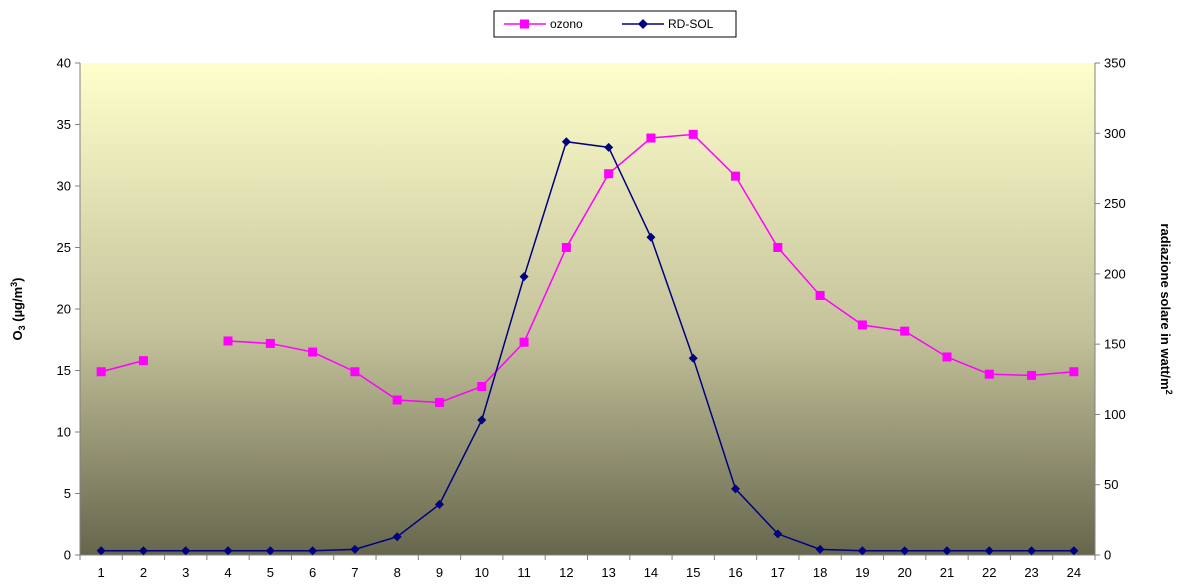 This screenshot has width=1186, height=588. Describe the element at coordinates (17, 279) in the screenshot. I see `left-axis-title-unit-post: )` at that location.